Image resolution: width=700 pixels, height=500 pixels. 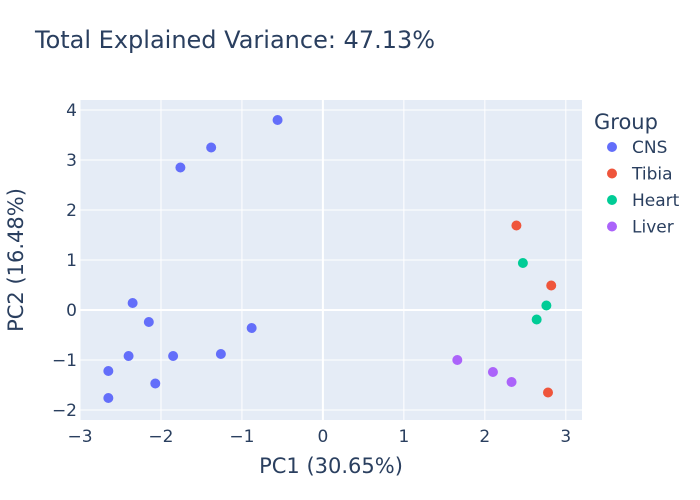 What do you see at coordinates (235, 40) in the screenshot?
I see `chart-title: Total Explained Variance: 47.13%` at bounding box center [235, 40].